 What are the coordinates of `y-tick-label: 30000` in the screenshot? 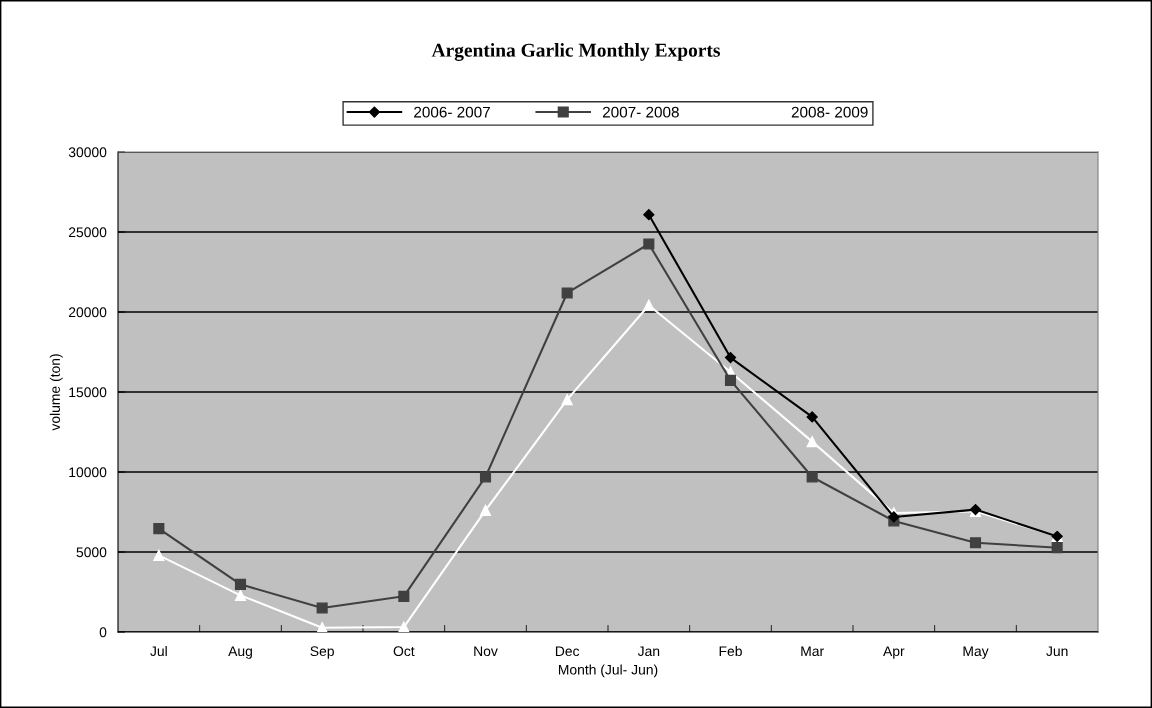 It's located at (87, 152).